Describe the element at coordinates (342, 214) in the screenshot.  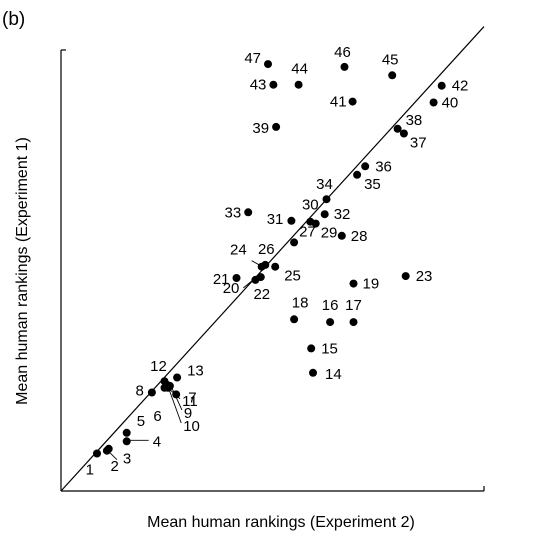
I see `point-label-32: 32` at that location.